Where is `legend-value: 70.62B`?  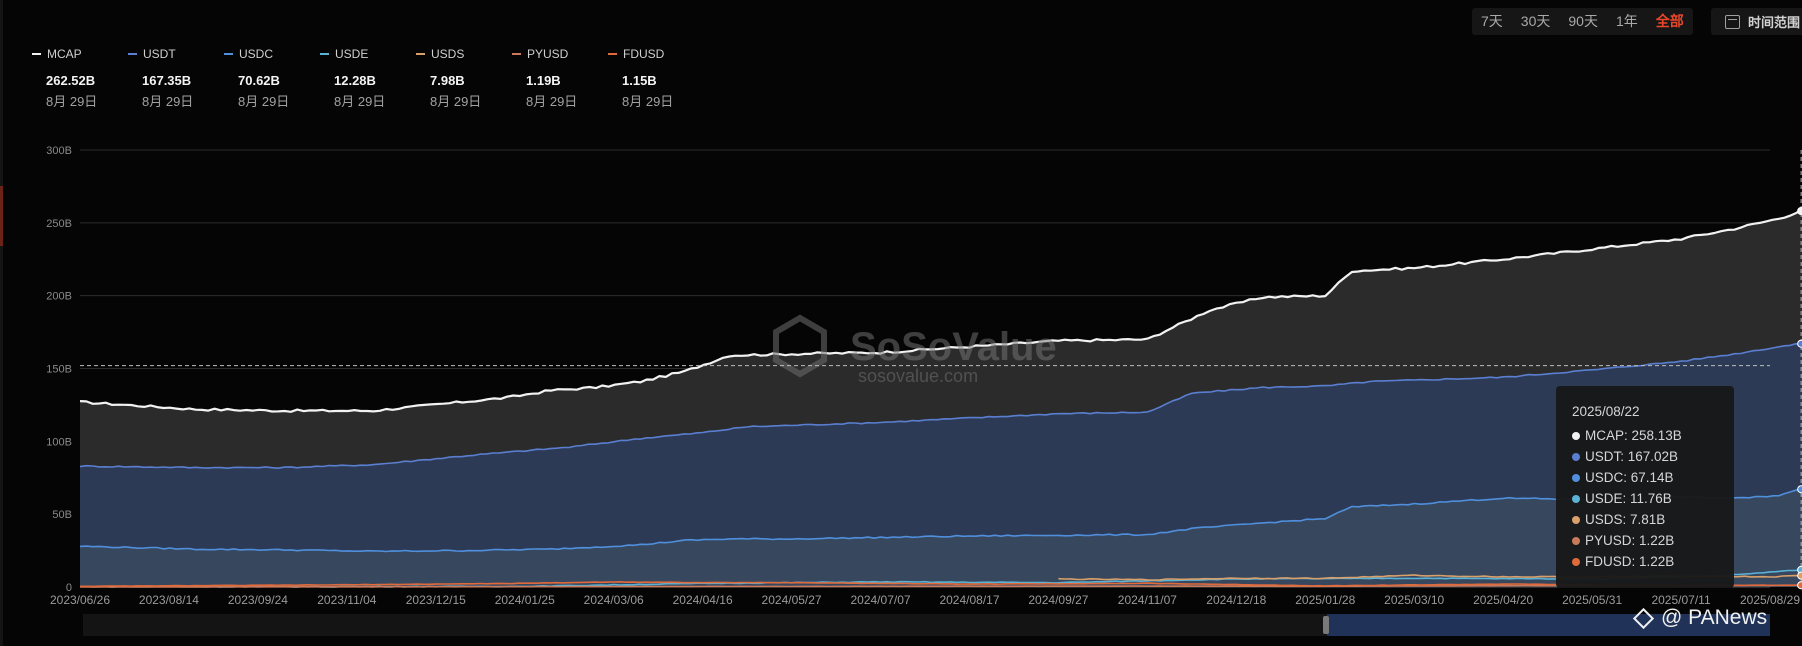
legend-value: 70.62B is located at coordinates (259, 80).